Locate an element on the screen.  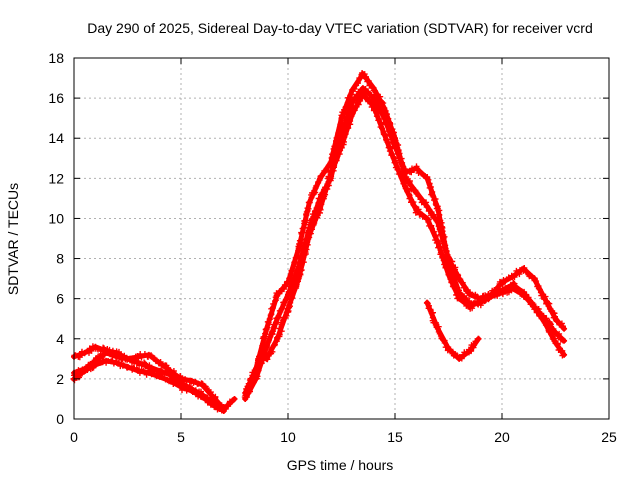
y-tick-label: 18 is located at coordinates (56, 58).